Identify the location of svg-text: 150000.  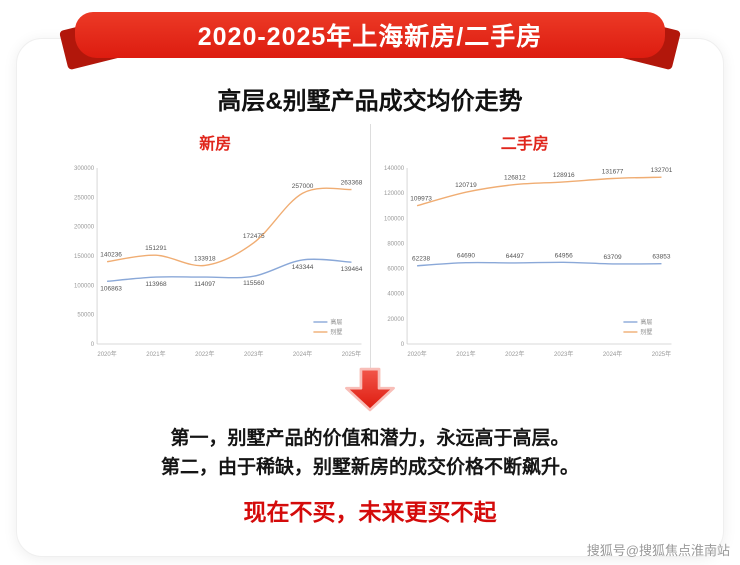
(84, 257).